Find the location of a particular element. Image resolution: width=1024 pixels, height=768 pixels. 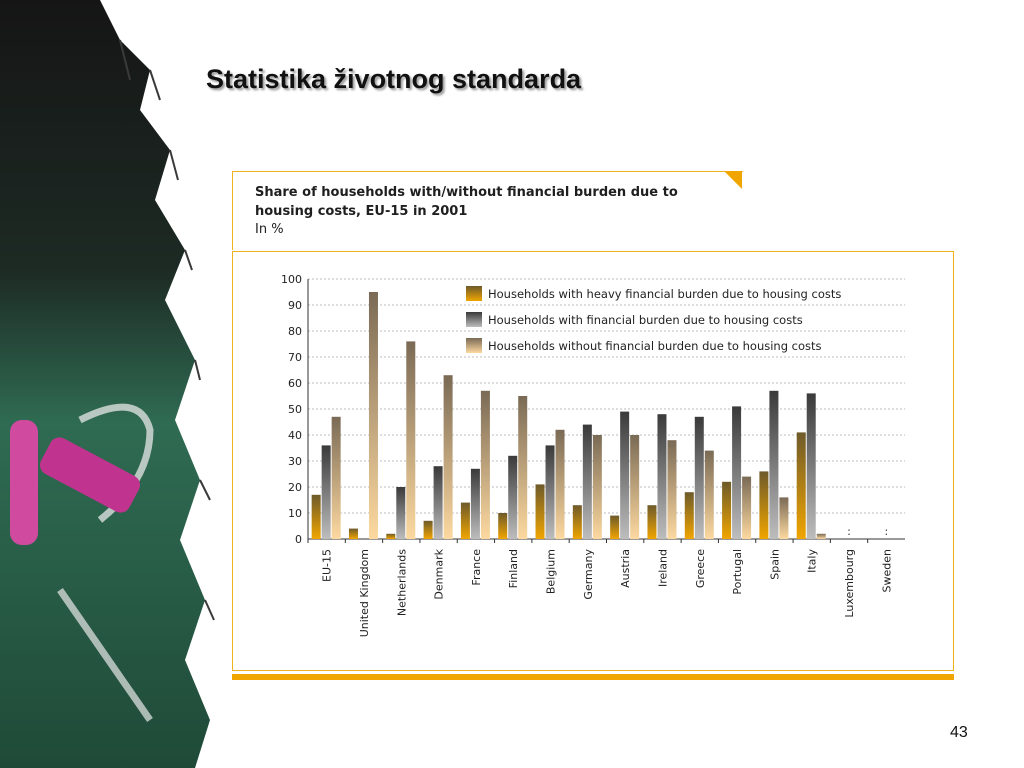

page-number: 43 is located at coordinates (959, 732).